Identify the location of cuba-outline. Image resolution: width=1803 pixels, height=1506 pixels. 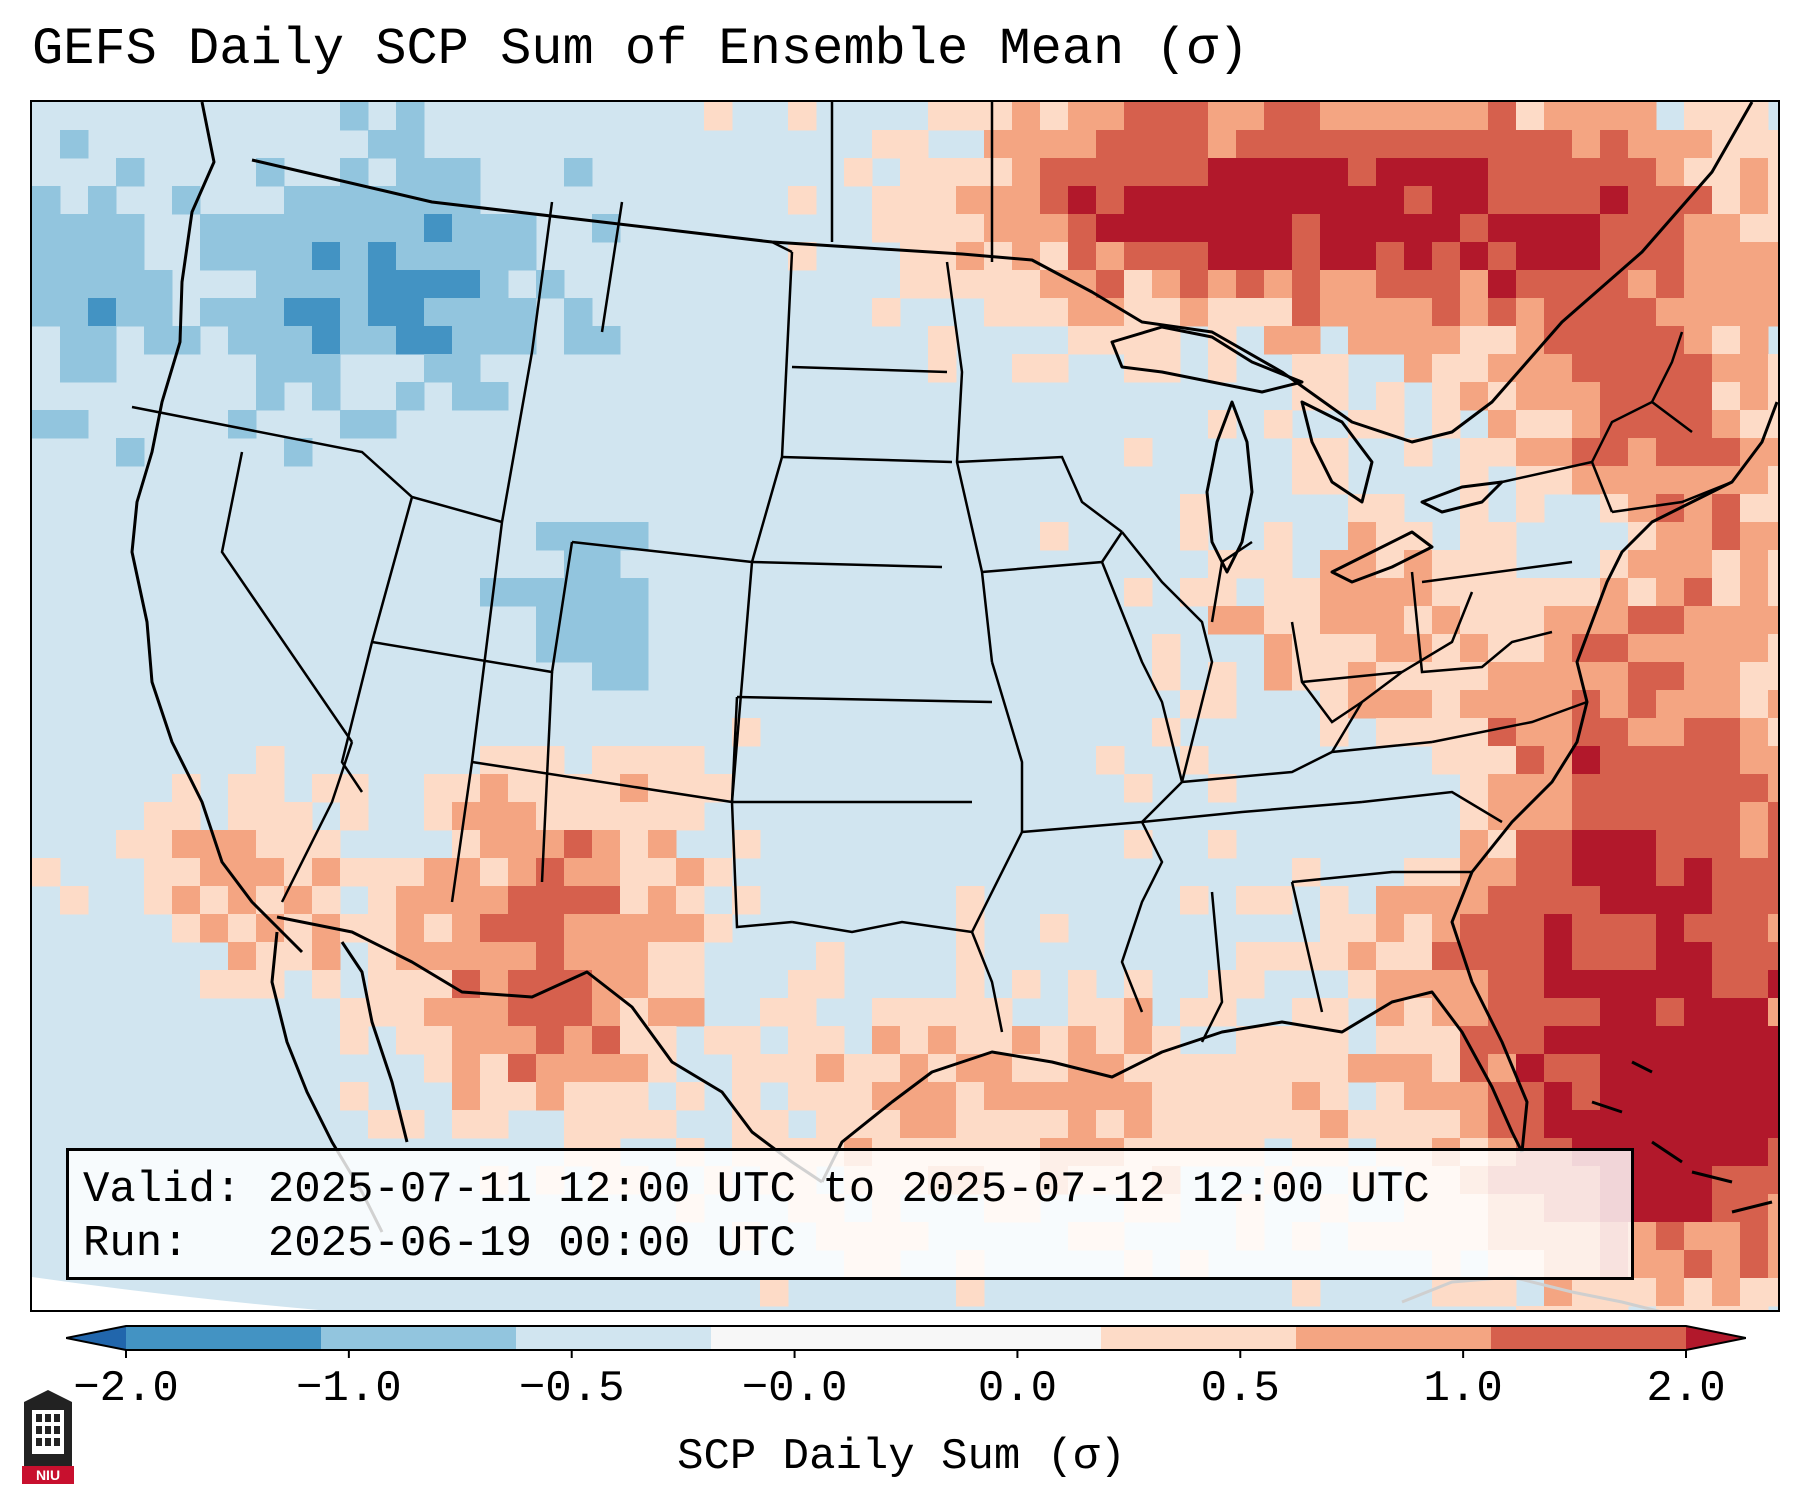
(1531, 1292).